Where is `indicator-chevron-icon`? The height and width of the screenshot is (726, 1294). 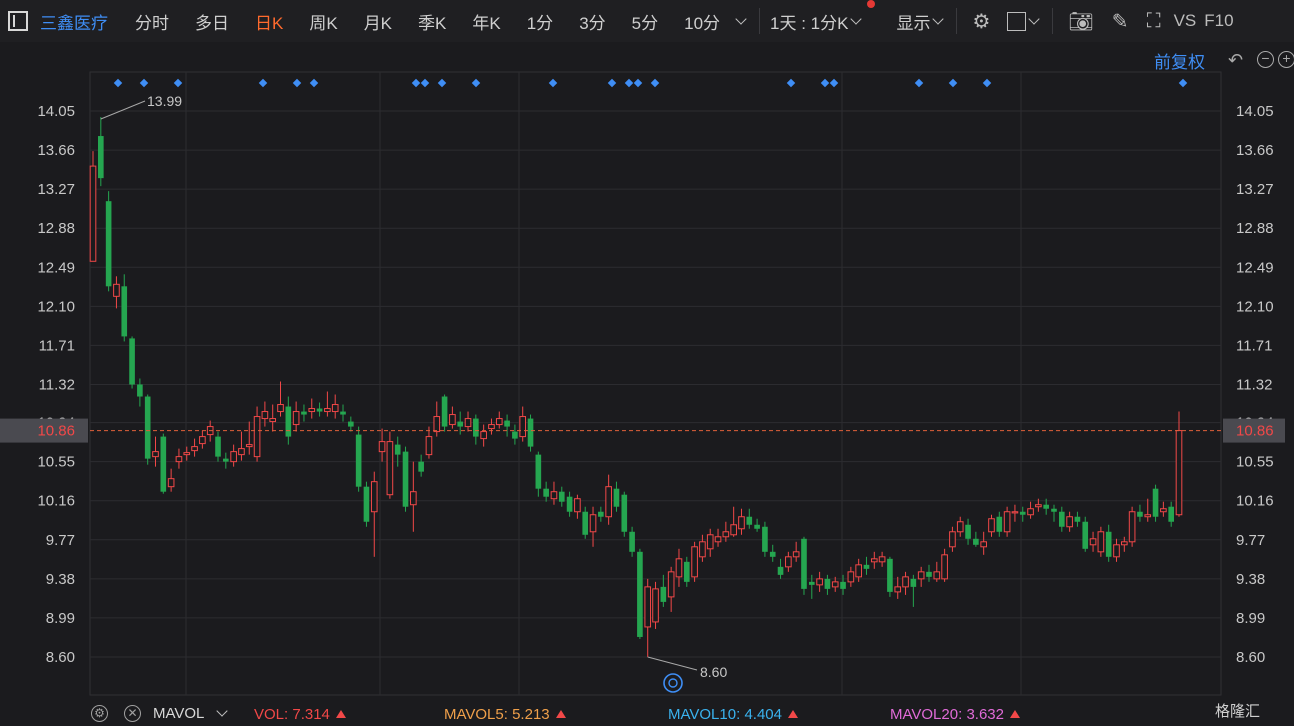 indicator-chevron-icon is located at coordinates (222, 711).